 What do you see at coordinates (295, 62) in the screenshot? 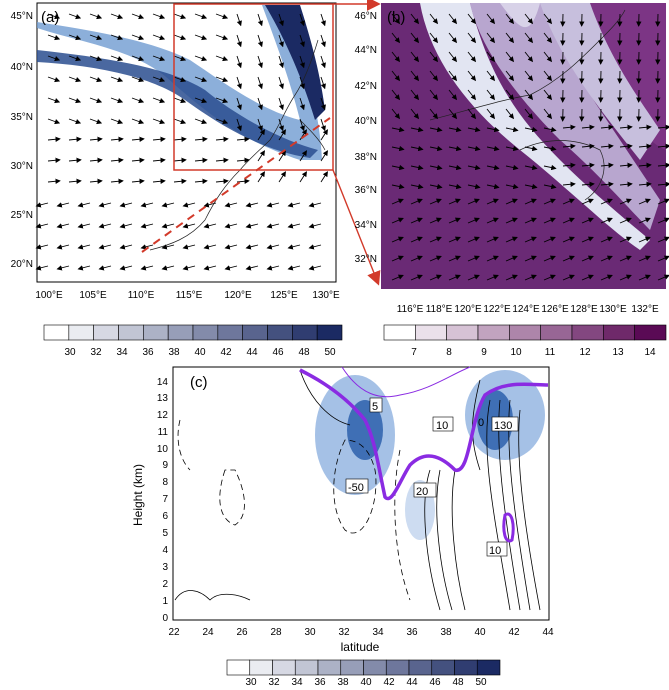
I see `jet-core-north` at bounding box center [295, 62].